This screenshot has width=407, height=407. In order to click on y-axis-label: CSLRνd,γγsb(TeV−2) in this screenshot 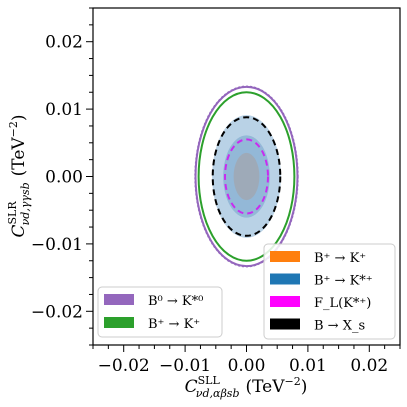, I will do `click(19, 175)`.